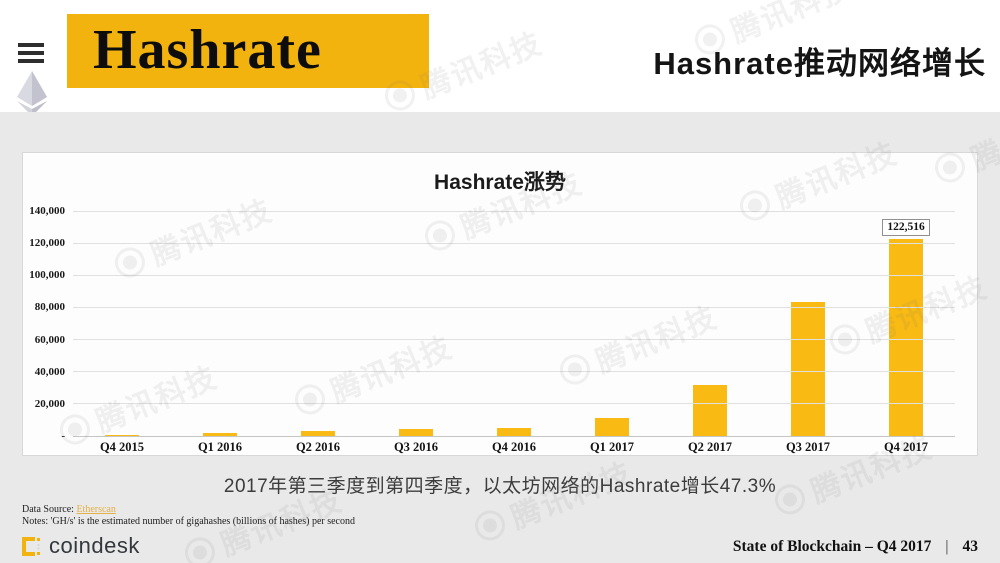  Describe the element at coordinates (94, 545) in the screenshot. I see `coindesk-wordmark: coindesk` at that location.